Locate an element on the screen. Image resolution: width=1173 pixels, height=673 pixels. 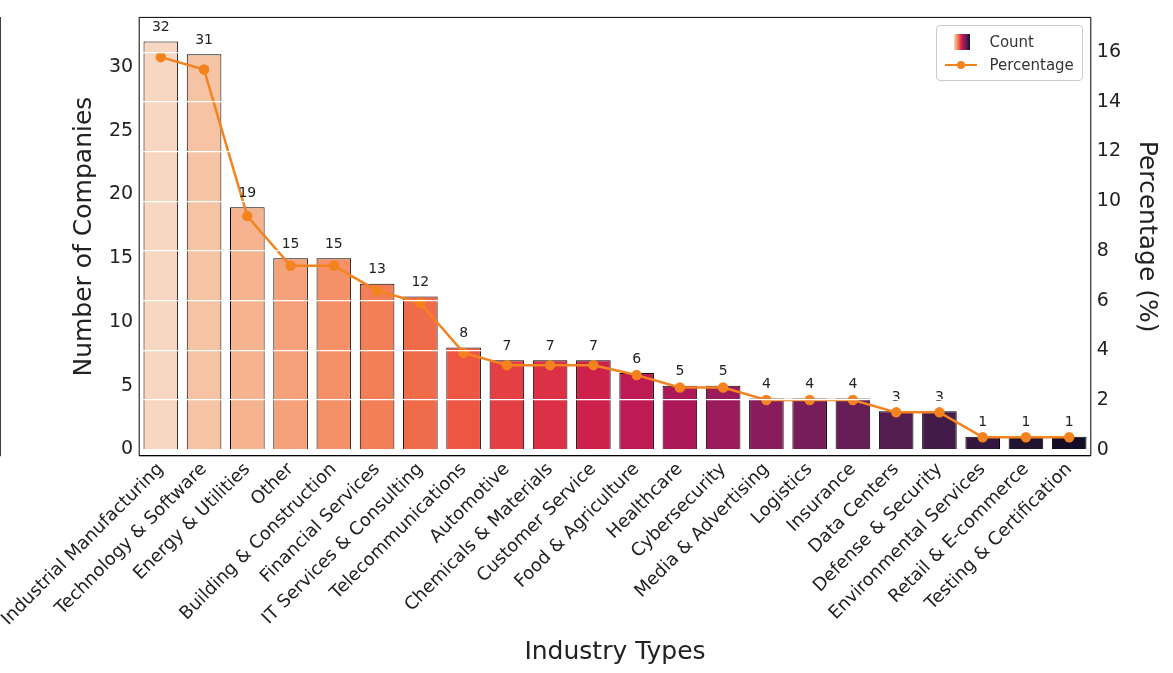
y-tick-label: 5 is located at coordinates (127, 383).